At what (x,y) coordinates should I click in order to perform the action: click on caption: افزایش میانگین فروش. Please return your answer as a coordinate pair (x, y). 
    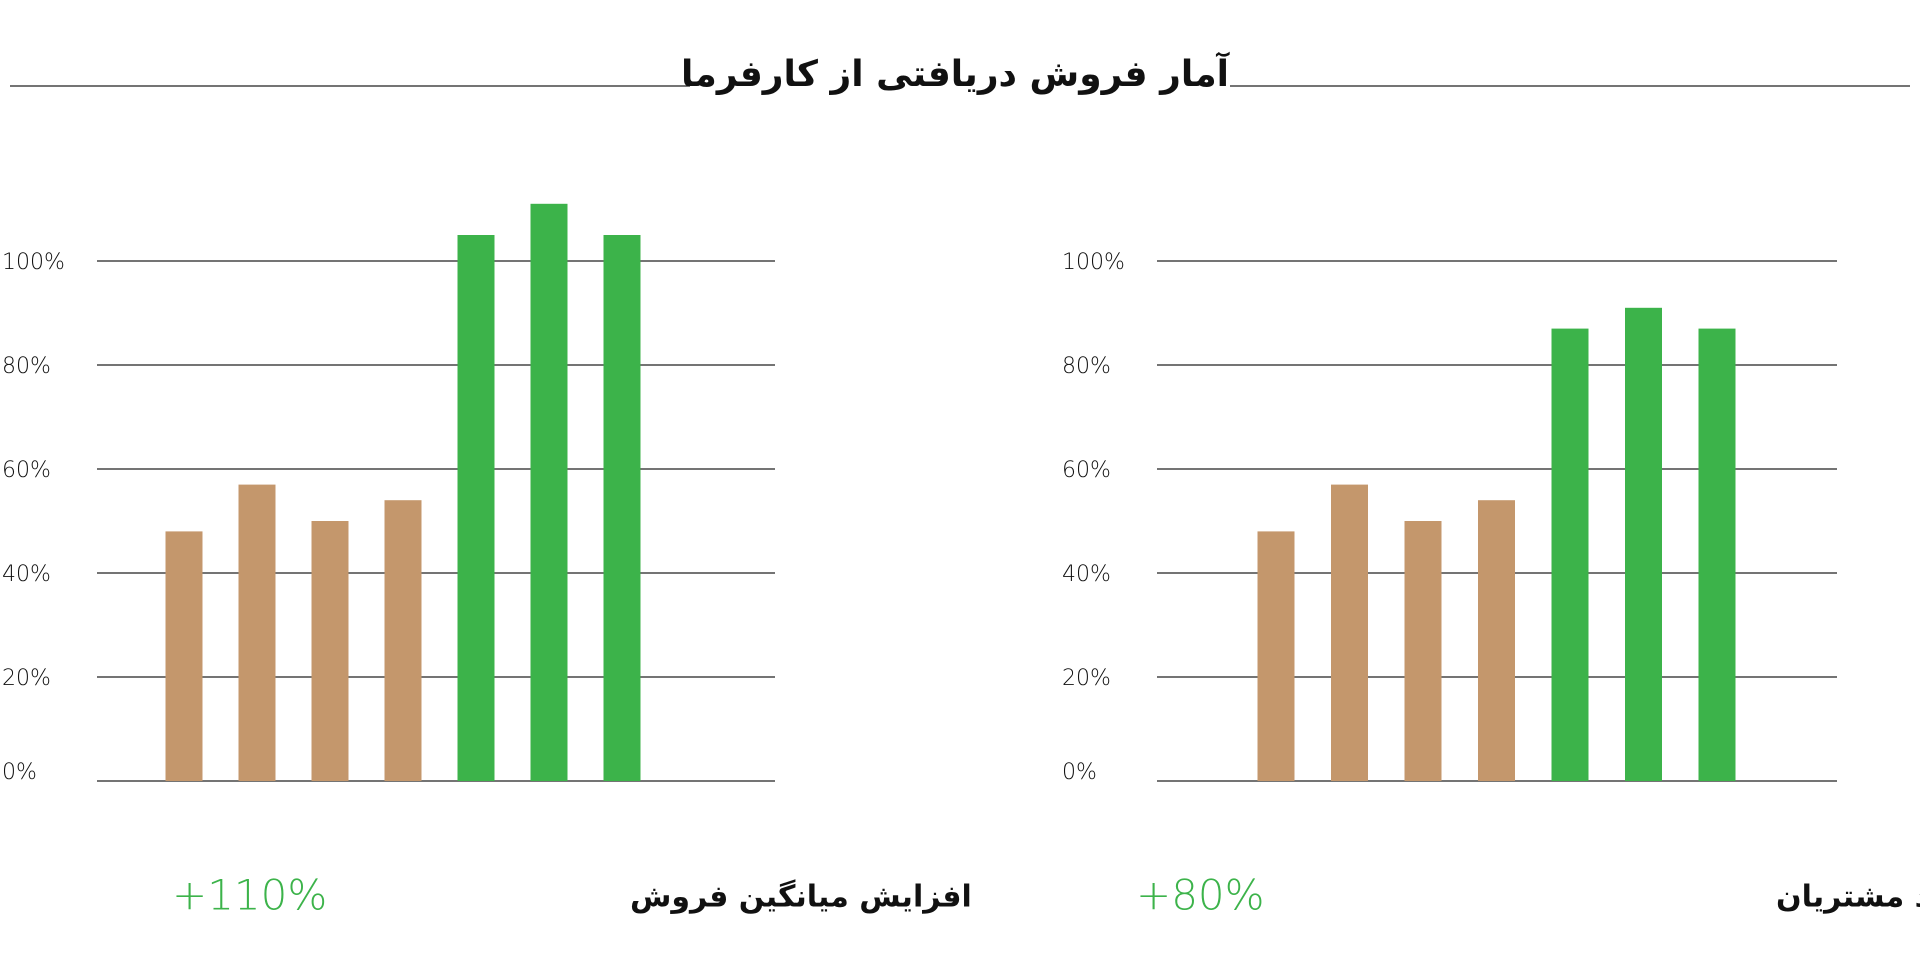
    Looking at the image, I should click on (801, 897).